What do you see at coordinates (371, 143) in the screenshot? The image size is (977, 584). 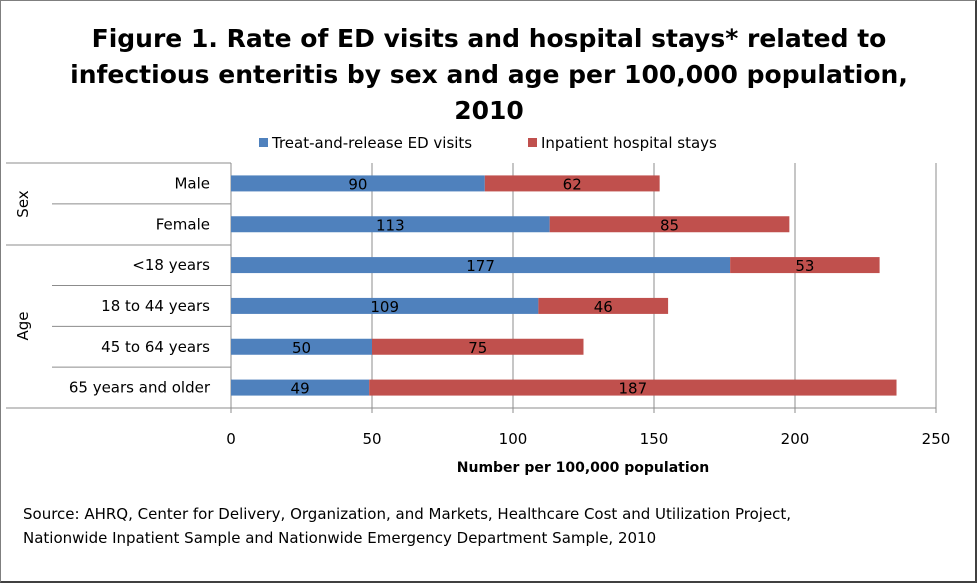 I see `legend-label-ed: Treat-and-release ED visits` at bounding box center [371, 143].